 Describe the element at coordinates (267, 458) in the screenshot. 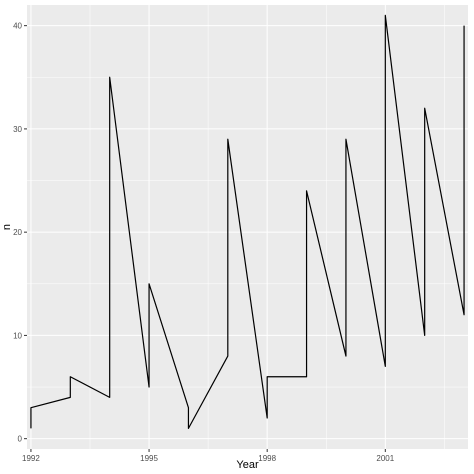

I see `x-tick-label: 1998` at that location.